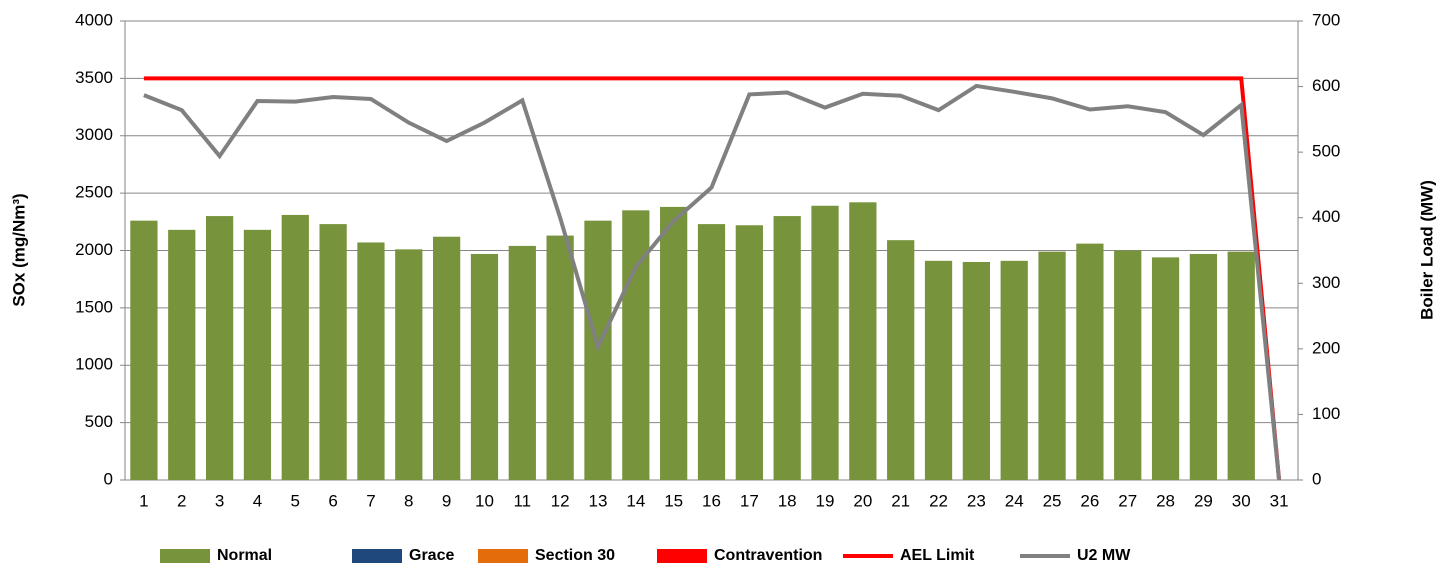 This screenshot has width=1449, height=579. What do you see at coordinates (598, 500) in the screenshot?
I see `x-tick-label: 13` at bounding box center [598, 500].